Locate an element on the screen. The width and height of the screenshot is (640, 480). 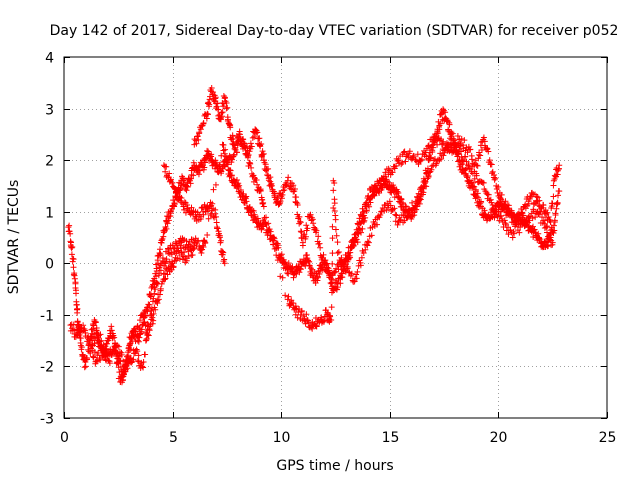
y-tick-label: -1 is located at coordinates (47, 317).